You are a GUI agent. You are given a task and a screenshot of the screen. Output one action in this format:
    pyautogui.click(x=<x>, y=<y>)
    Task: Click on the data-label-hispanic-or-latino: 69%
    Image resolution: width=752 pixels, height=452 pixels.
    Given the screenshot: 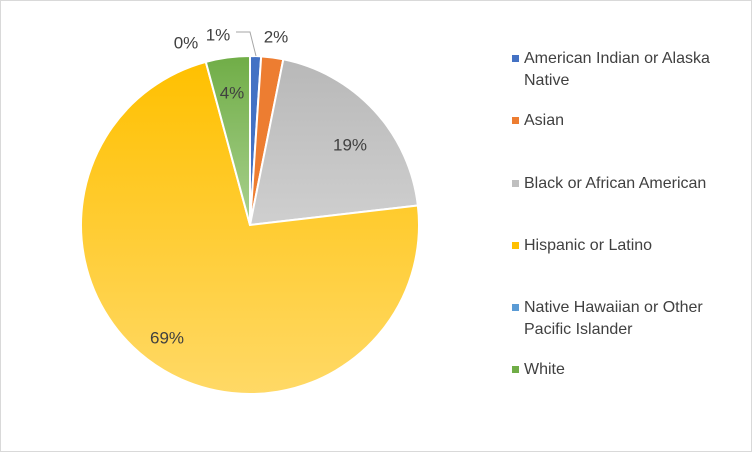 What is the action you would take?
    pyautogui.click(x=167, y=337)
    